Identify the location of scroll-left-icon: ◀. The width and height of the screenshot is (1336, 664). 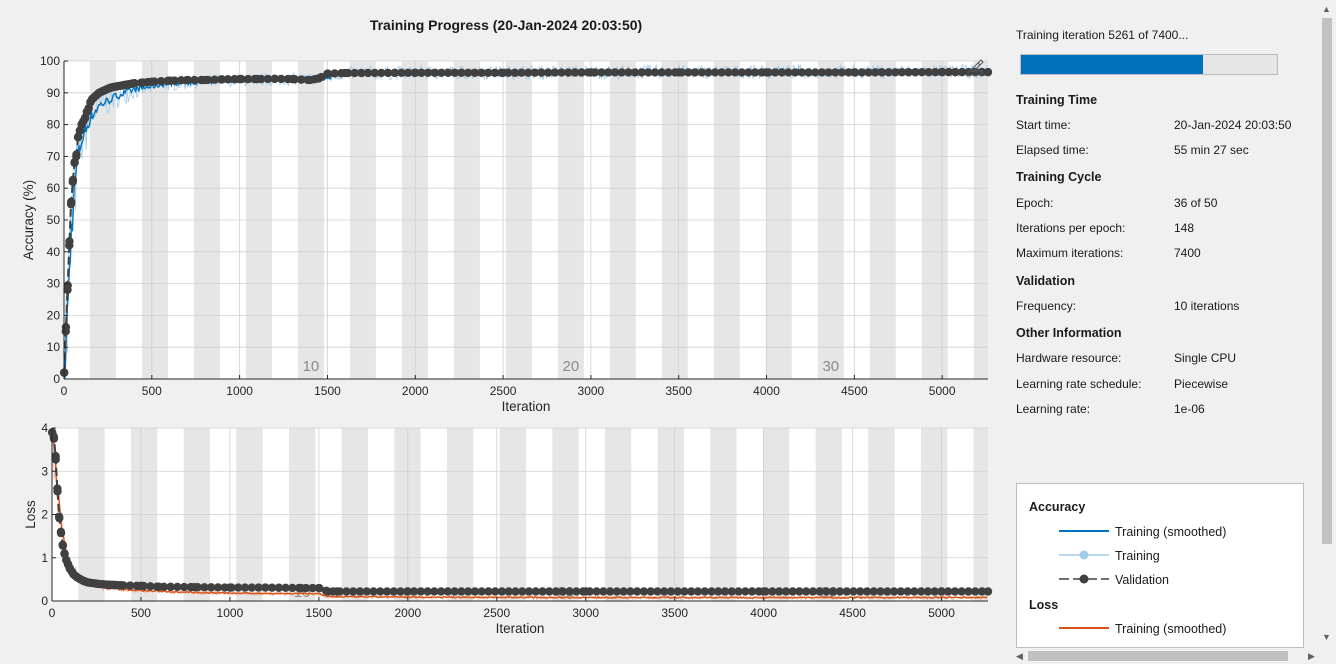
(1019, 656).